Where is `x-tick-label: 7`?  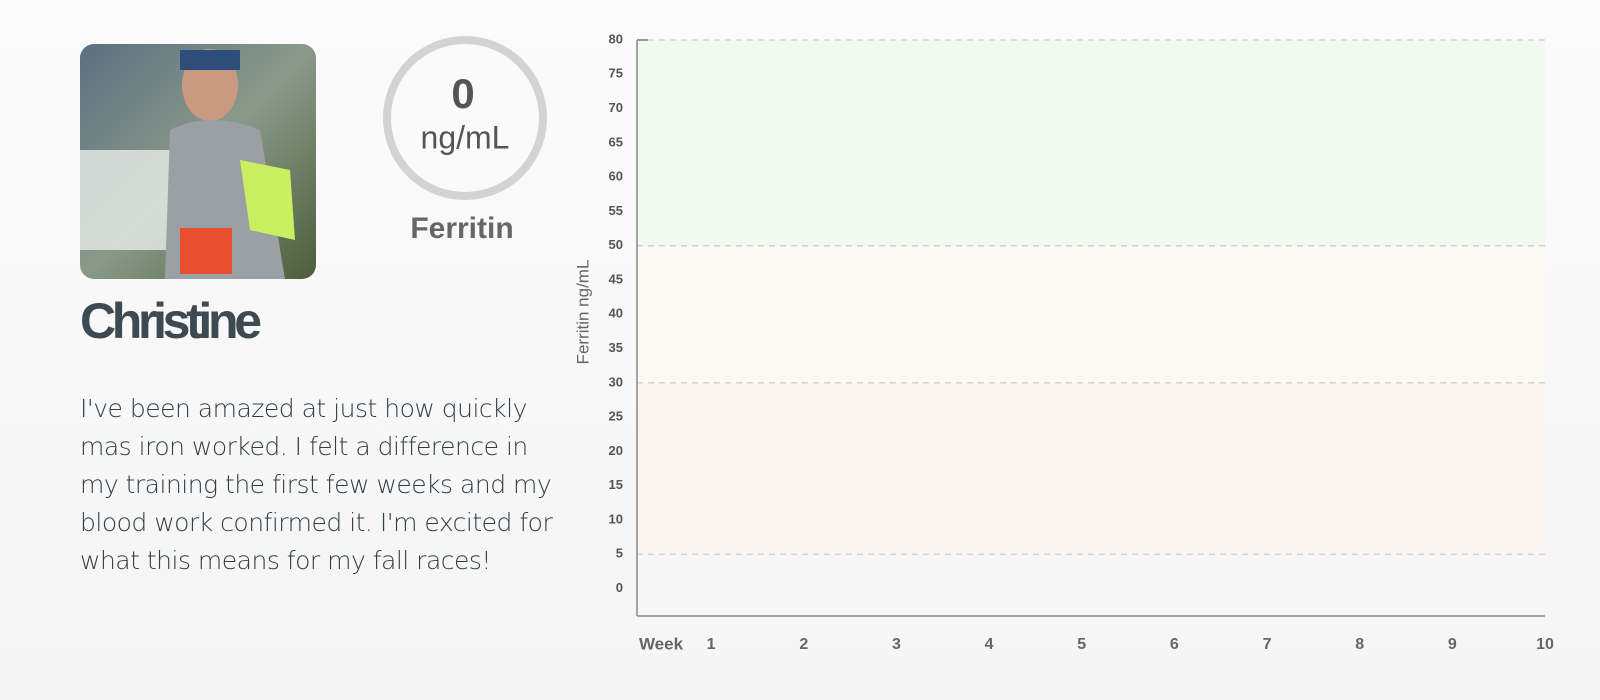 x-tick-label: 7 is located at coordinates (1267, 644).